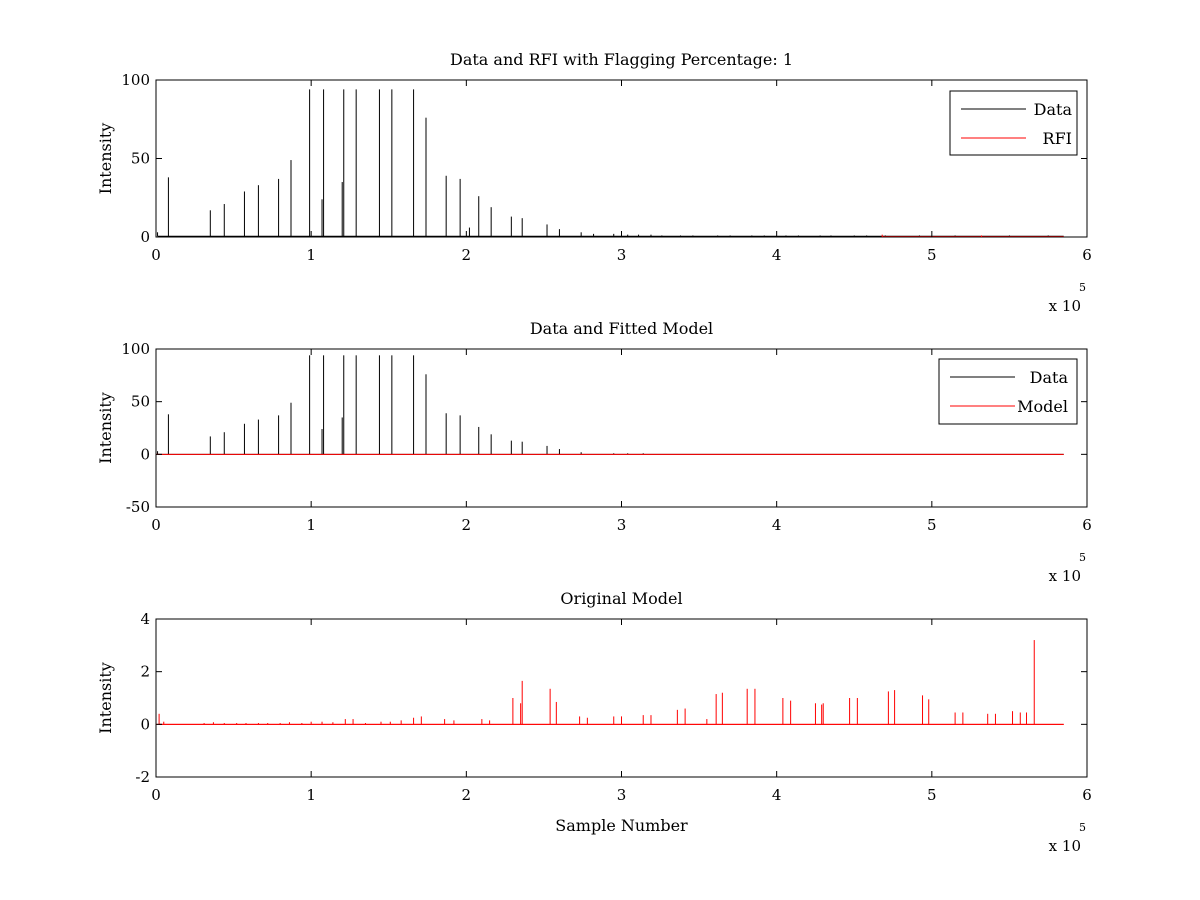 The height and width of the screenshot is (900, 1200). Describe the element at coordinates (621, 328) in the screenshot. I see `chart-title: Data and Fitted Model` at that location.